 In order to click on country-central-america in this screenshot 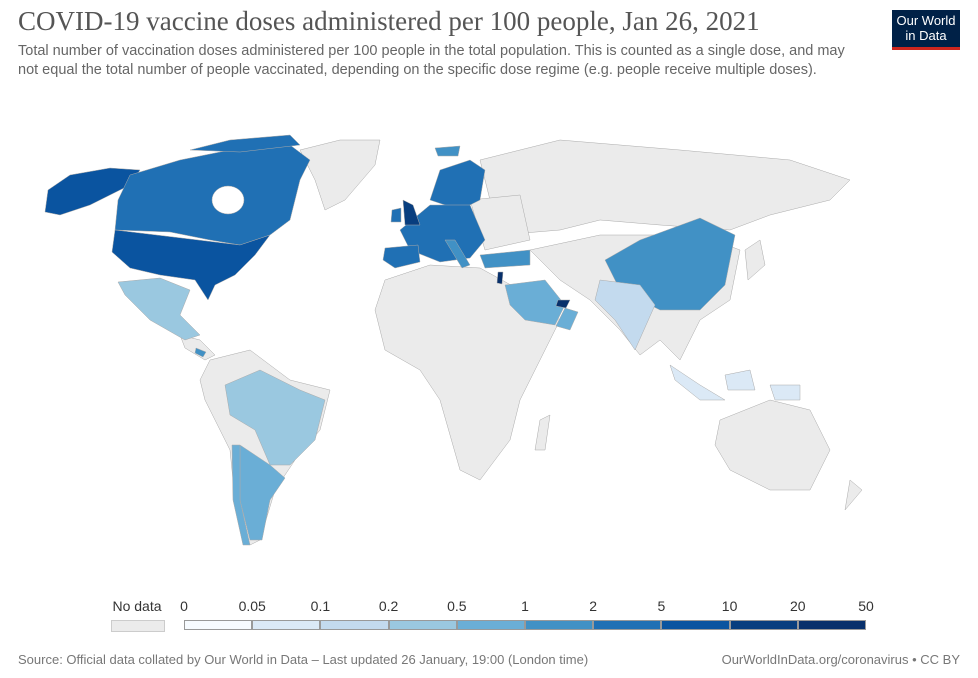, I will do `click(197, 347)`.